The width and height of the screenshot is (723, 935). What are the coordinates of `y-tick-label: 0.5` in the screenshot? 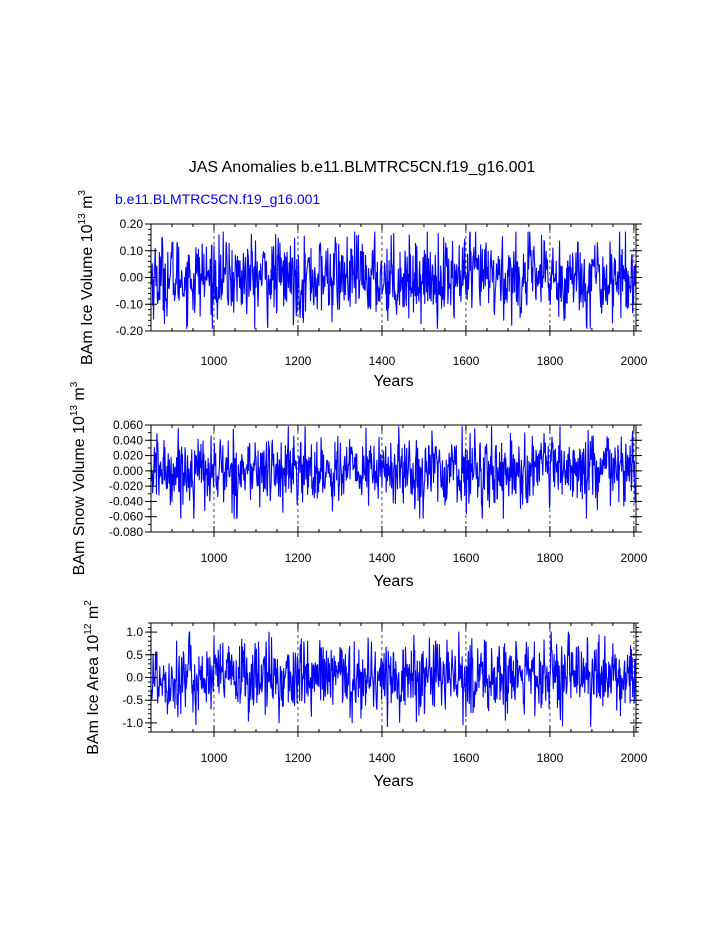 It's located at (134, 655).